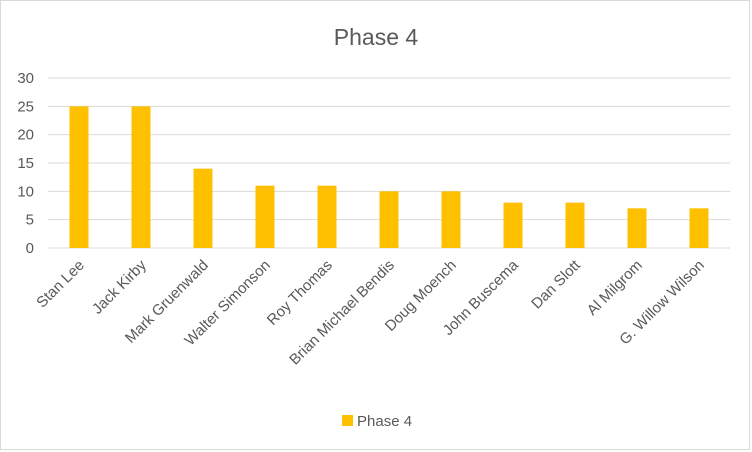  Describe the element at coordinates (342, 313) in the screenshot. I see `x-tick-label: Brian Michael Bendis` at that location.